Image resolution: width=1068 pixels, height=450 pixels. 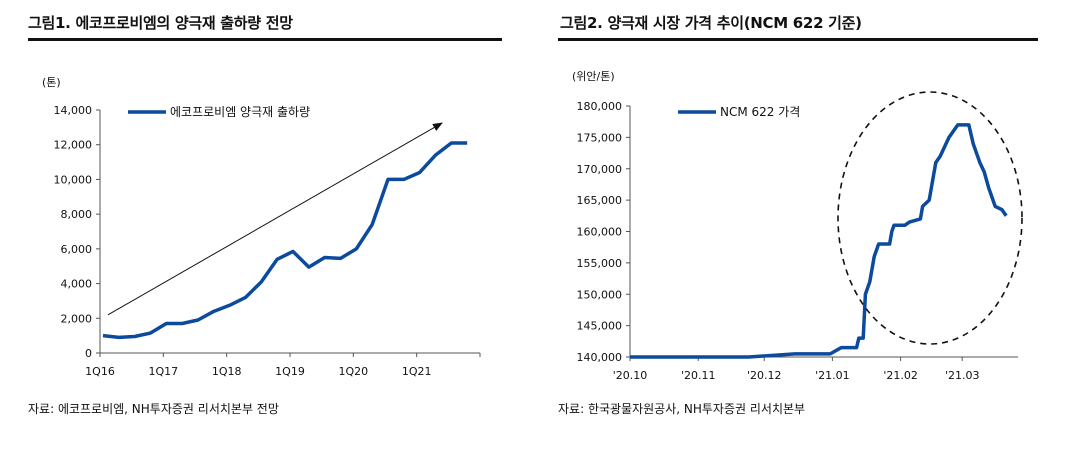 I want to click on figure2-y-tick-label: 145,000, so click(x=600, y=326).